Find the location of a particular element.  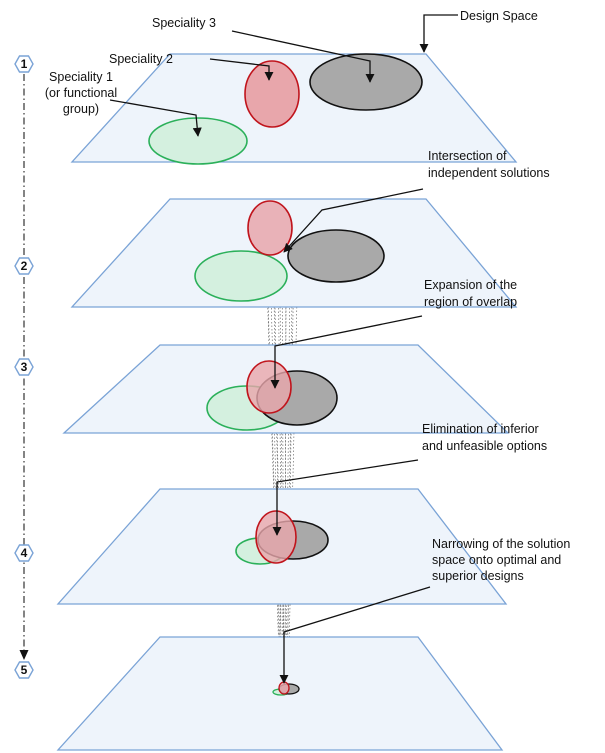

speciality-2-label: Speciality 2 is located at coordinates (141, 59).